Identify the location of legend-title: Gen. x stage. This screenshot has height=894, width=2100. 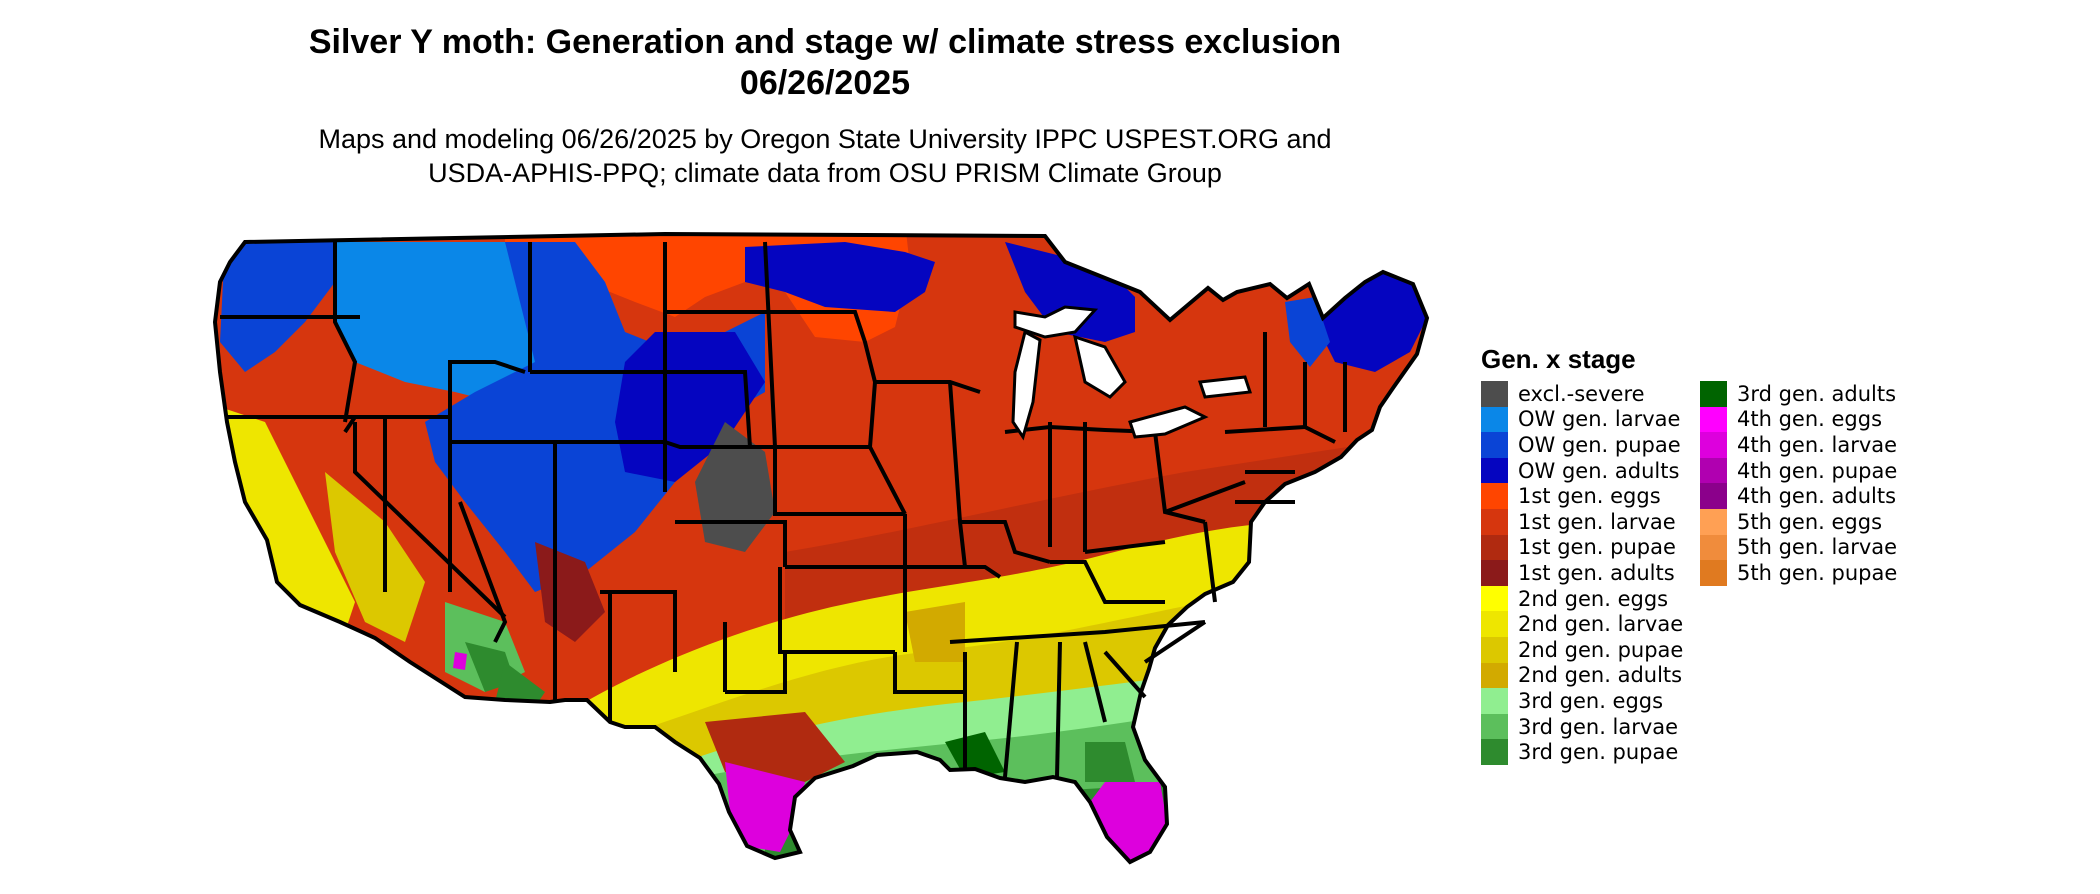
(1558, 359).